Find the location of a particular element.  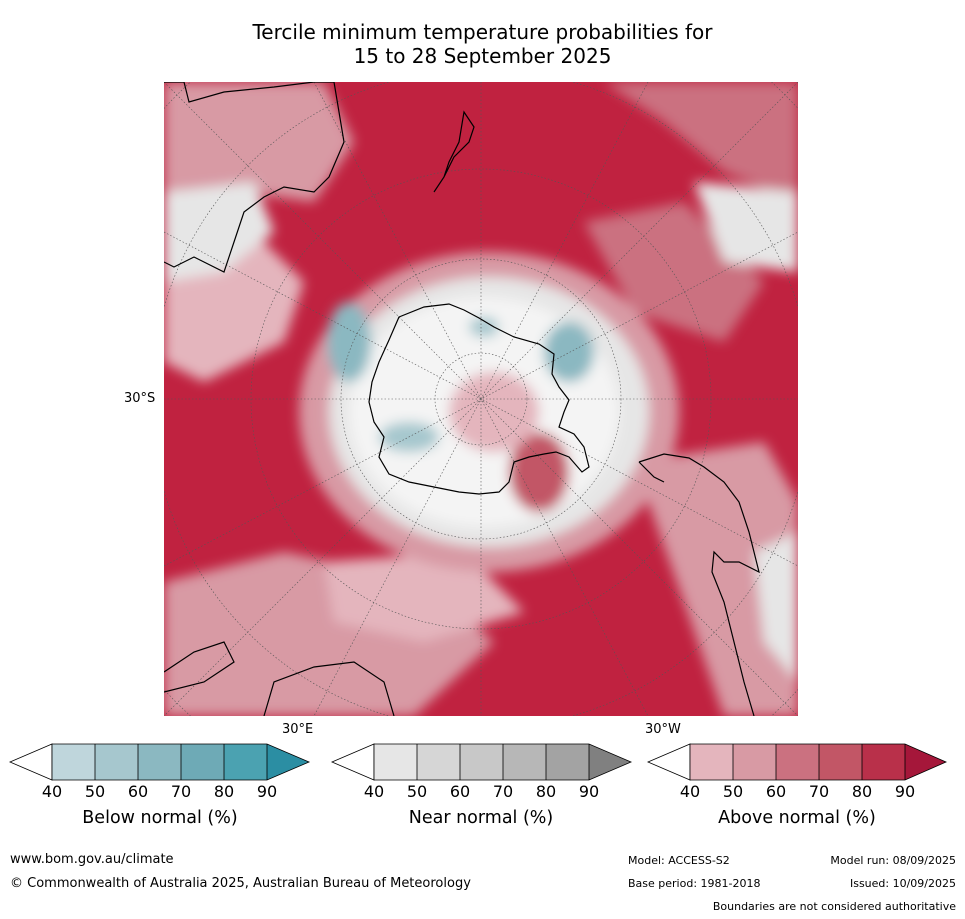

colorbar-near-svg is located at coordinates (481, 762).